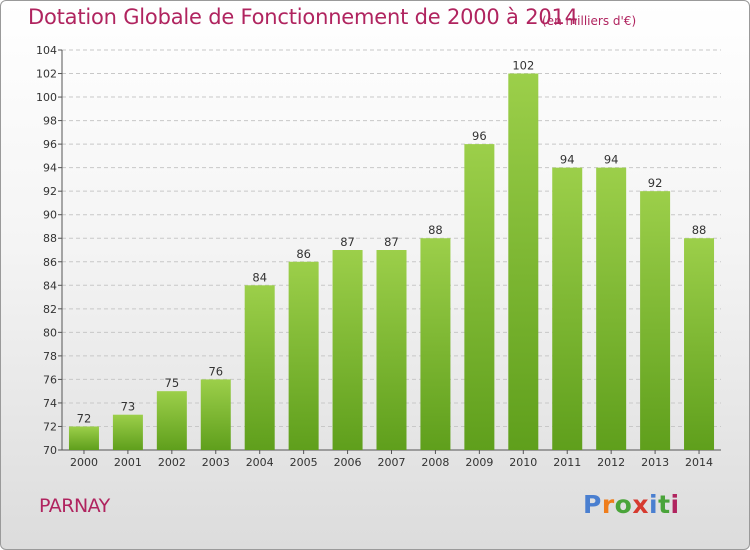  What do you see at coordinates (46, 250) in the screenshot?
I see `y-tick-labels: 70 72 74 76 78 80 82 84 86 88 90 92 94 96 98 100 102 104` at bounding box center [46, 250].